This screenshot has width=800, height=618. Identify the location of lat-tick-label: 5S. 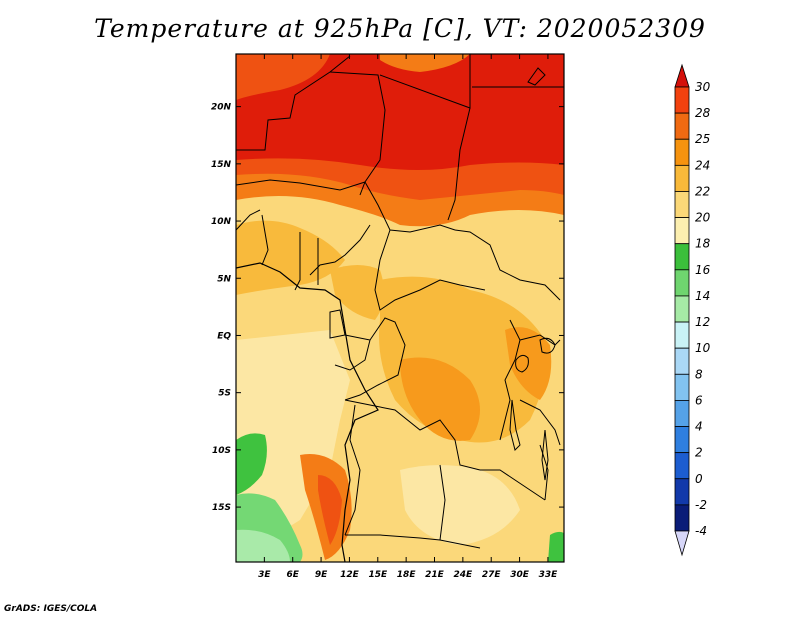
(224, 394).